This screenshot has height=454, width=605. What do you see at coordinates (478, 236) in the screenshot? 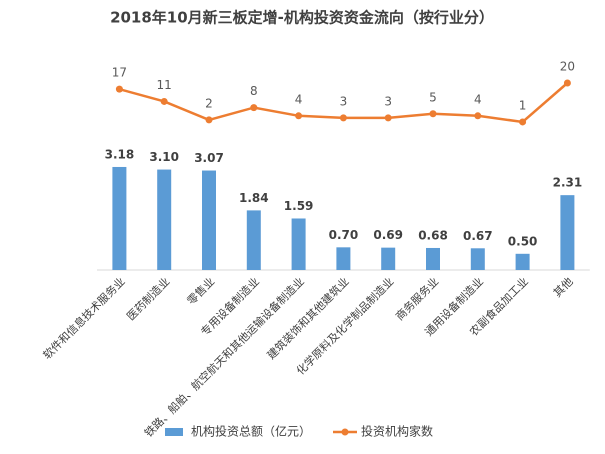
I see `bar-value-label: 0.67` at bounding box center [478, 236].